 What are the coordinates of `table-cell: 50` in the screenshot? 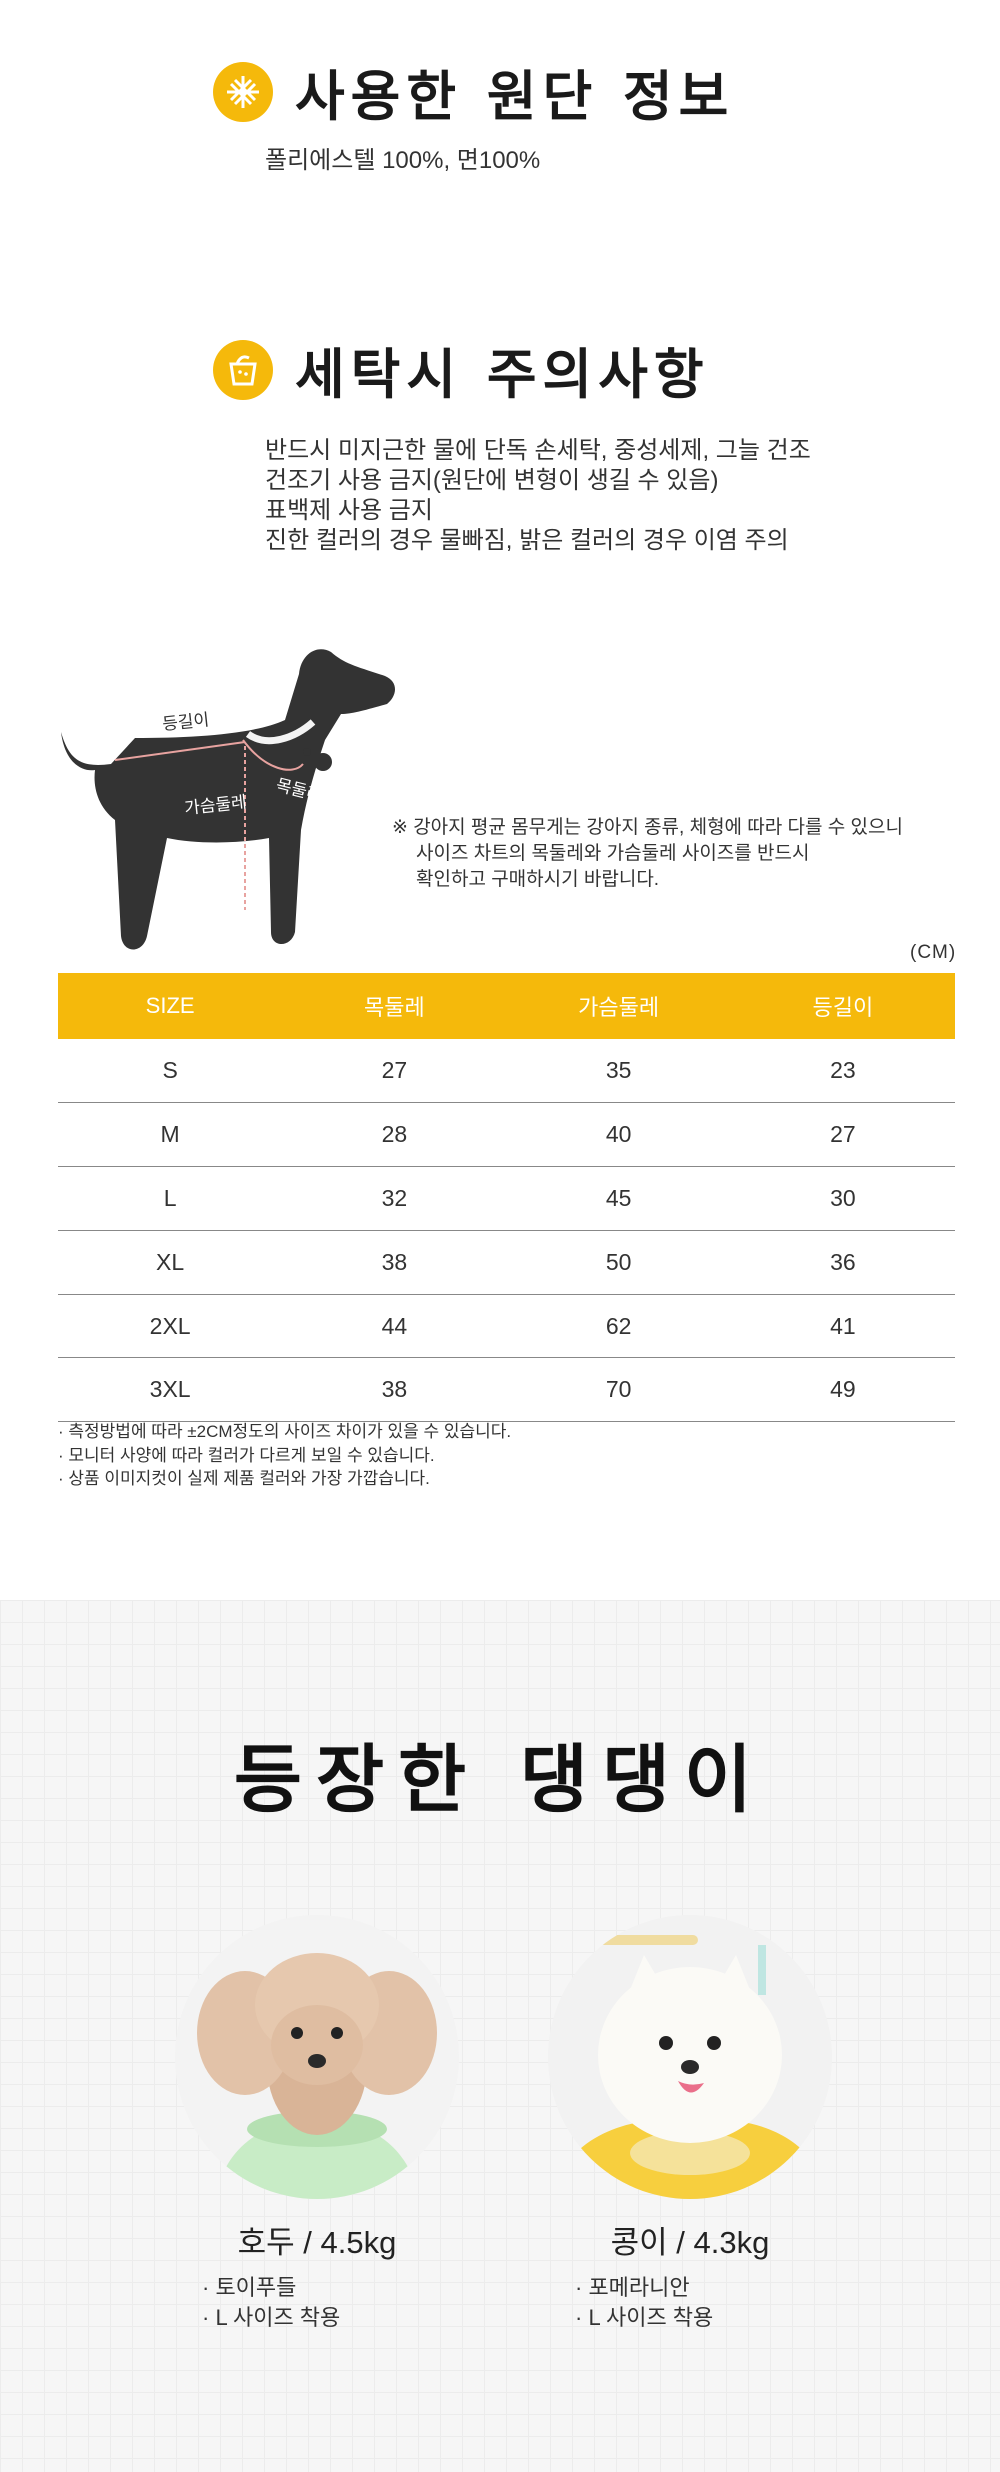 It's located at (618, 1262).